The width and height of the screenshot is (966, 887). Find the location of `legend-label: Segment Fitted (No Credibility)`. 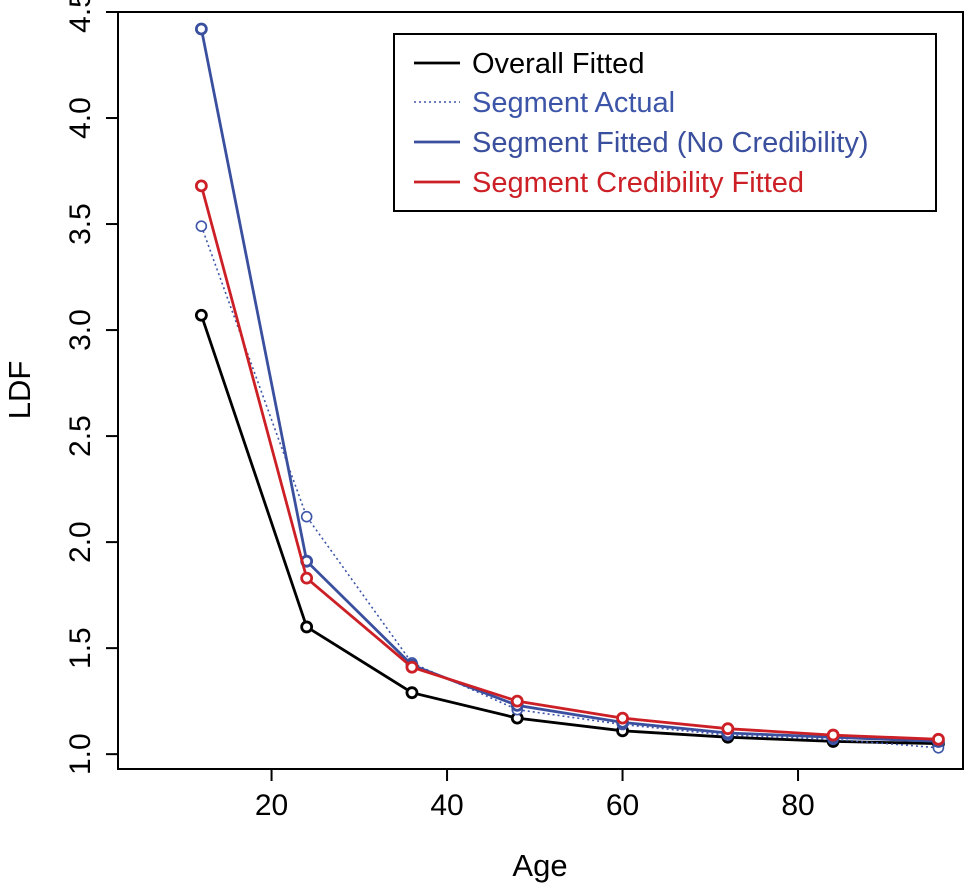

legend-label: Segment Fitted (No Credibility) is located at coordinates (670, 143).